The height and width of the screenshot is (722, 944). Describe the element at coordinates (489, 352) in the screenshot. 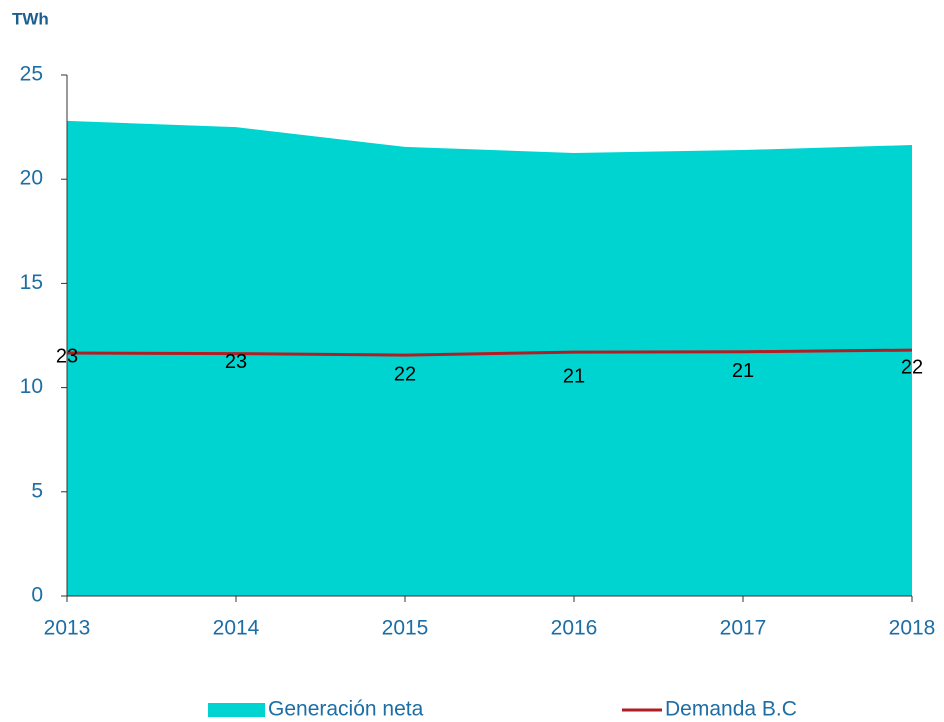

I see `line` at that location.